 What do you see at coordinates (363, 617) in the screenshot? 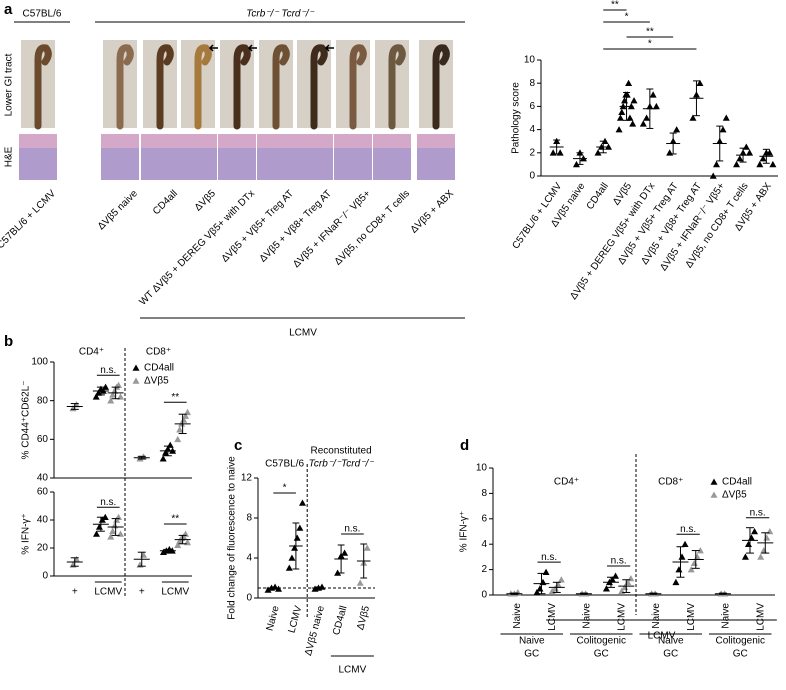
I see `x-tick-label: ΔVβ5` at bounding box center [363, 617].